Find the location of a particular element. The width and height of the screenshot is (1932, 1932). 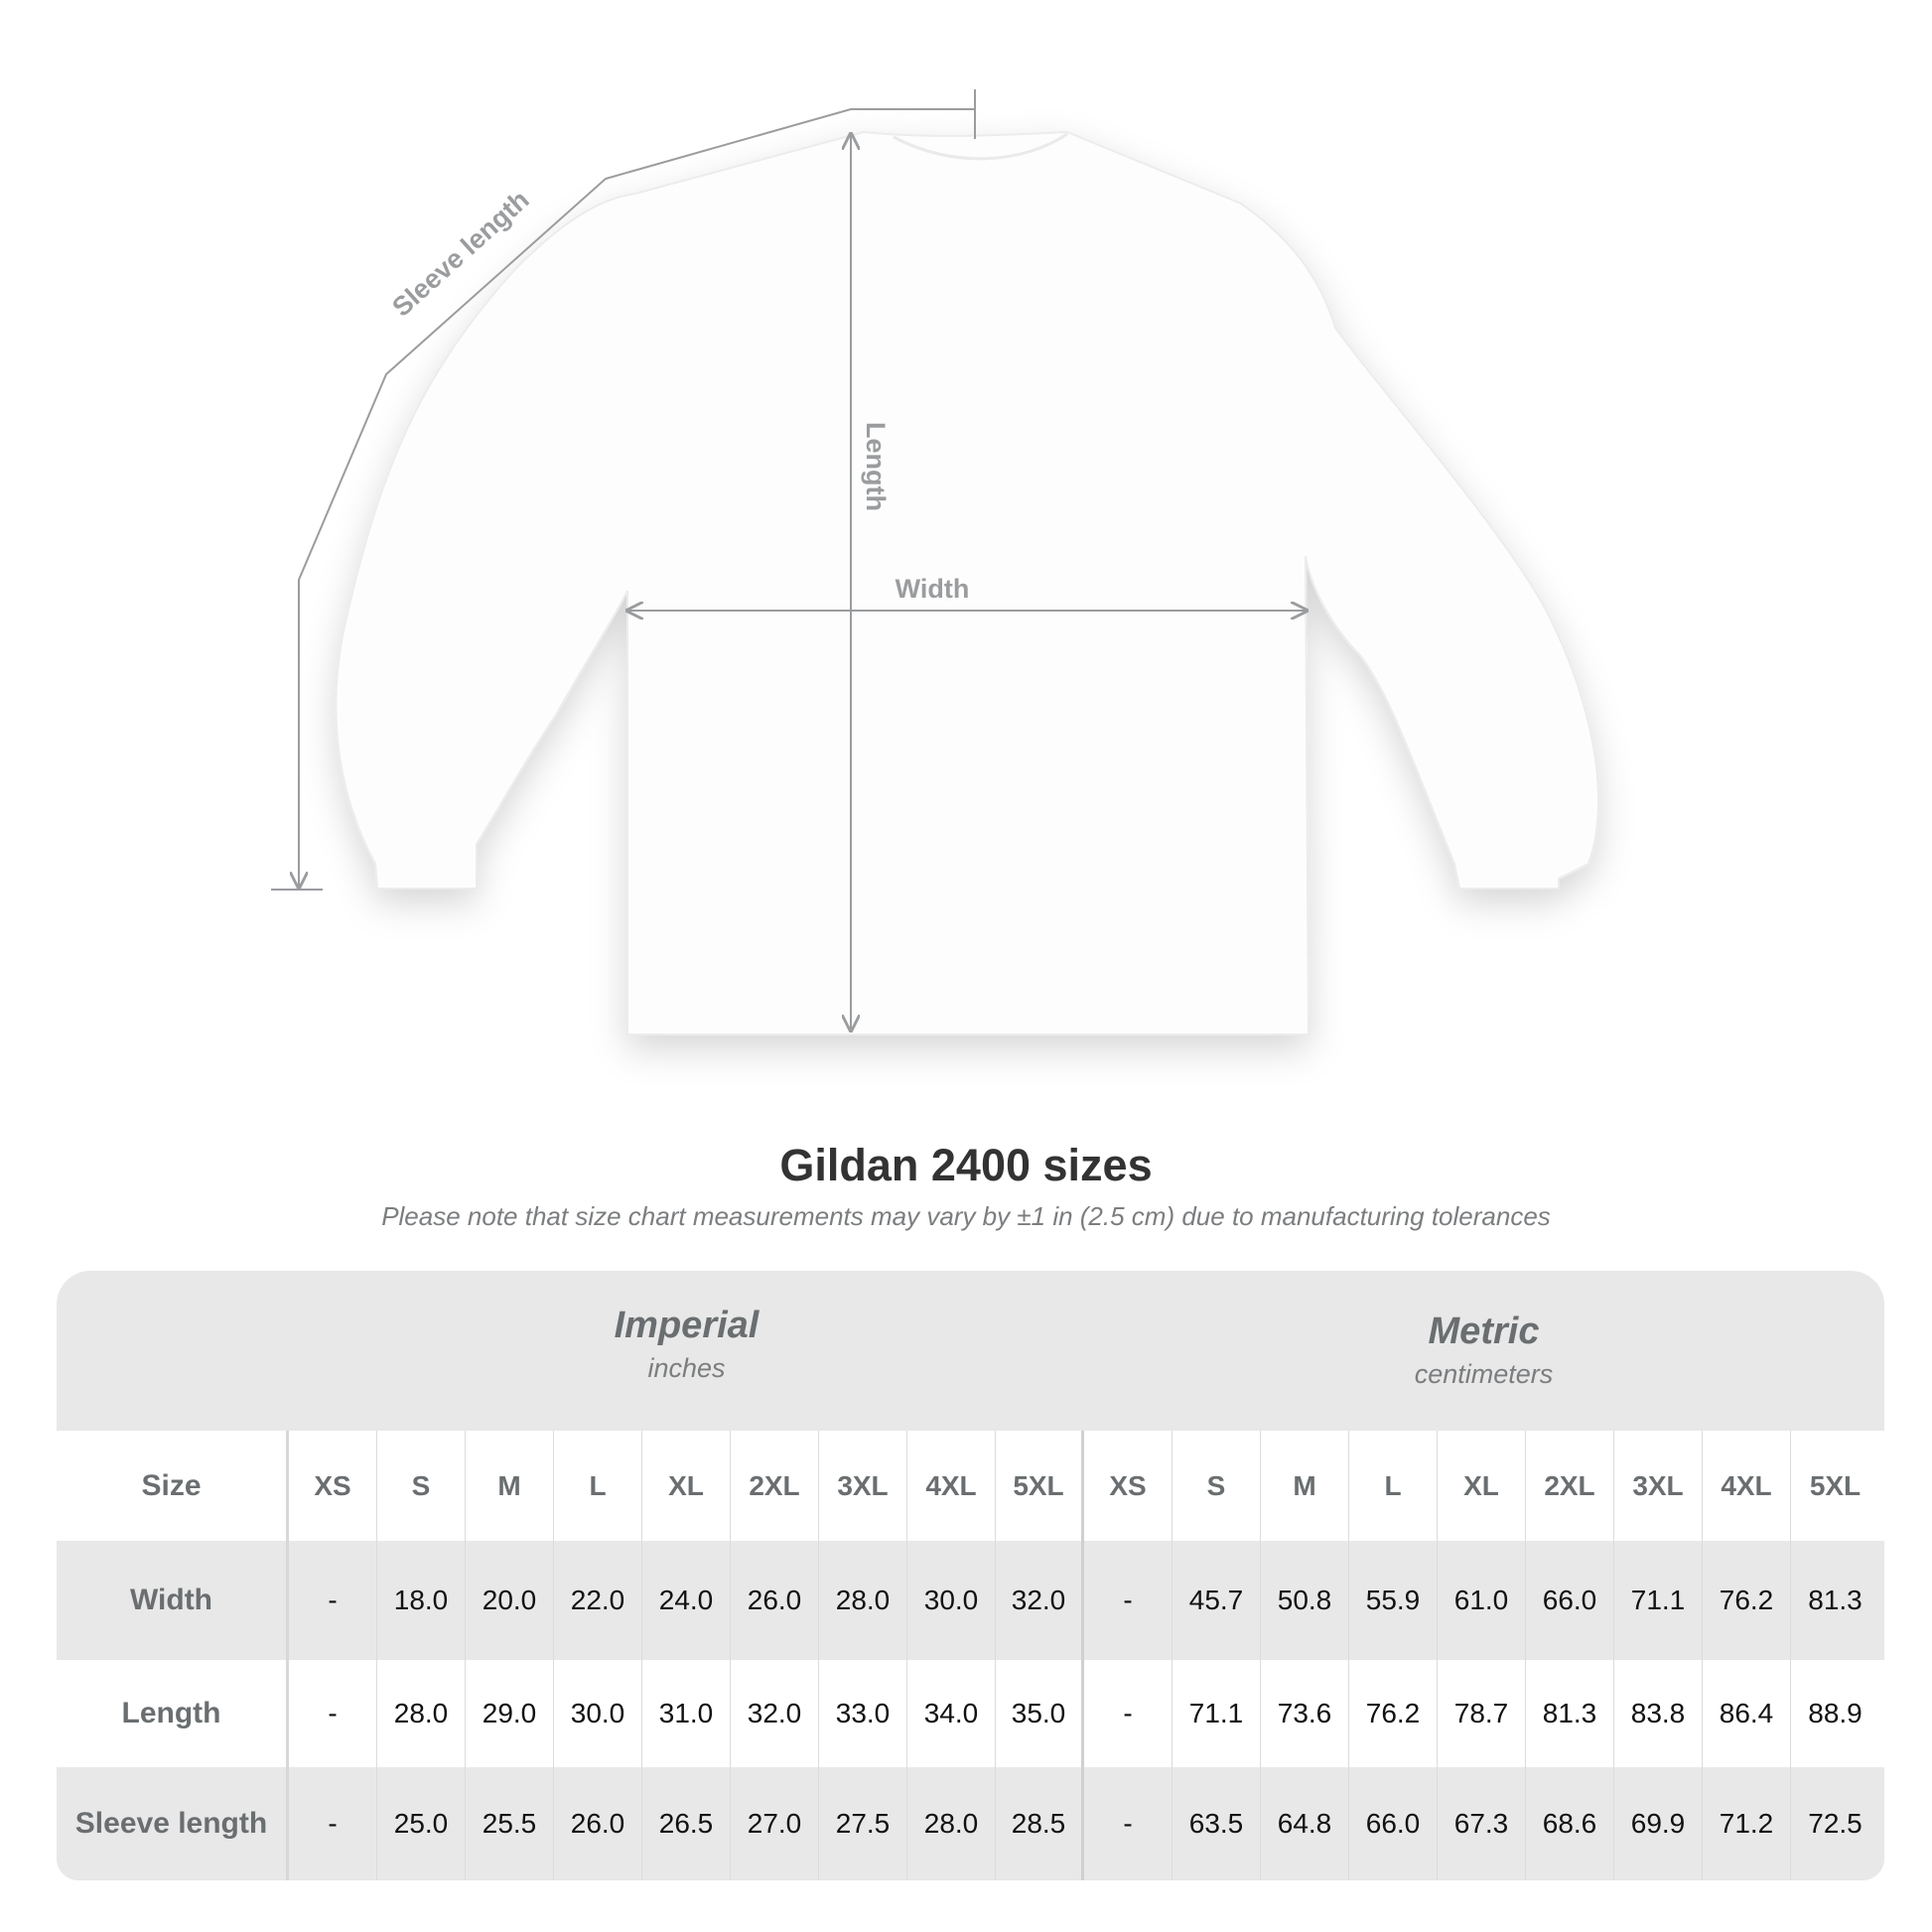

table-cell: 72.5 is located at coordinates (1836, 1823).